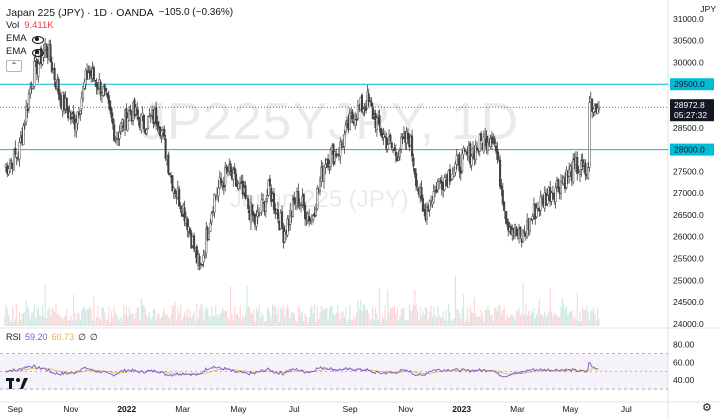 The image size is (720, 418). Describe the element at coordinates (14, 337) in the screenshot. I see `rsi-name: RSI` at that location.